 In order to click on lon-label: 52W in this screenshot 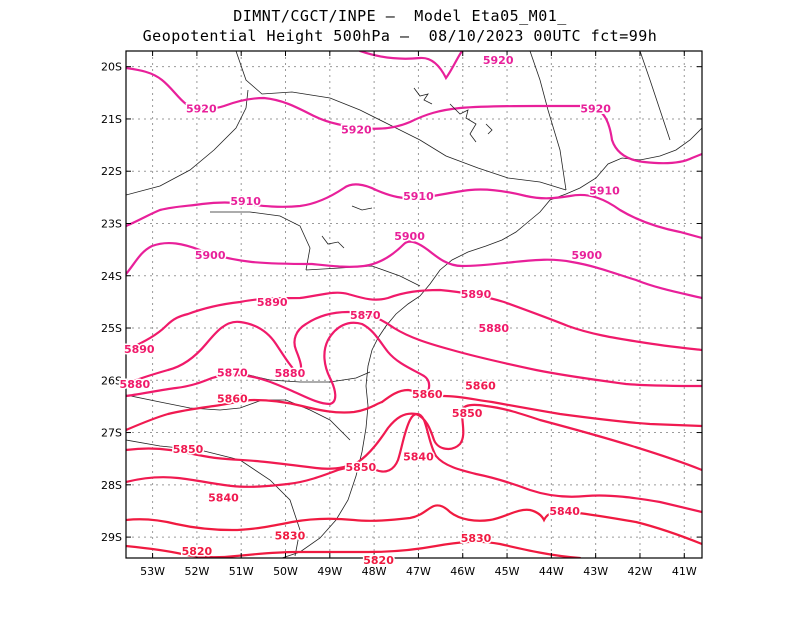, I will do `click(196, 571)`.